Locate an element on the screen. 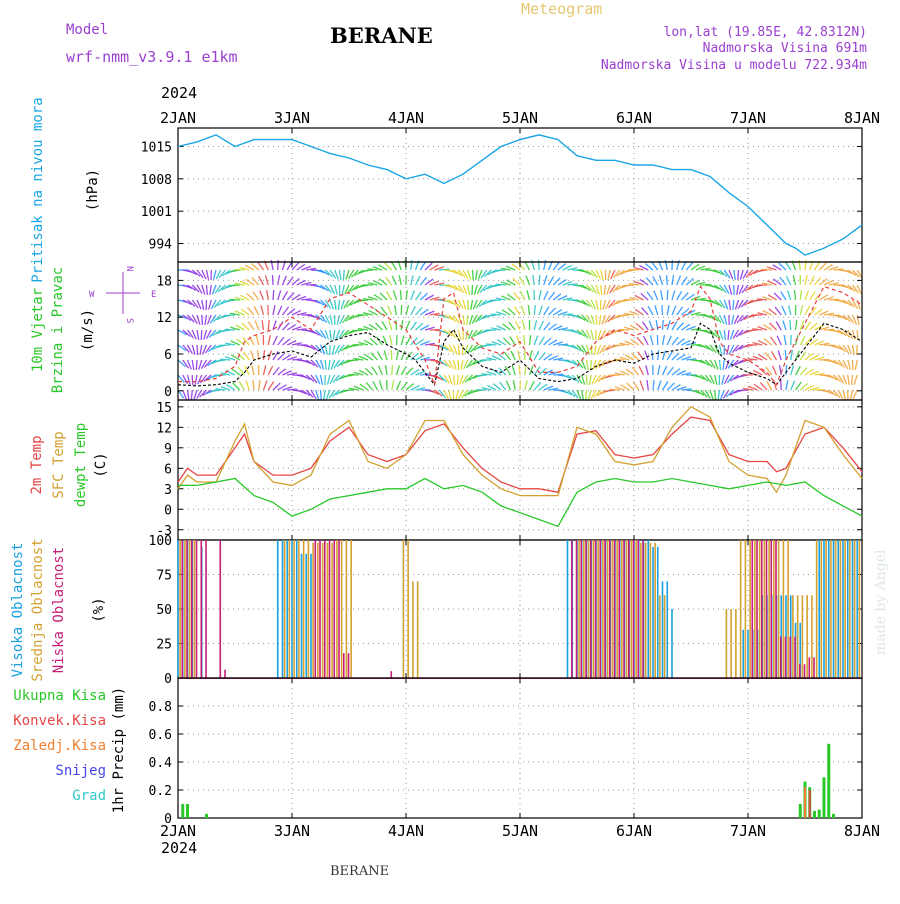  footer-station: BERANE is located at coordinates (359, 871).